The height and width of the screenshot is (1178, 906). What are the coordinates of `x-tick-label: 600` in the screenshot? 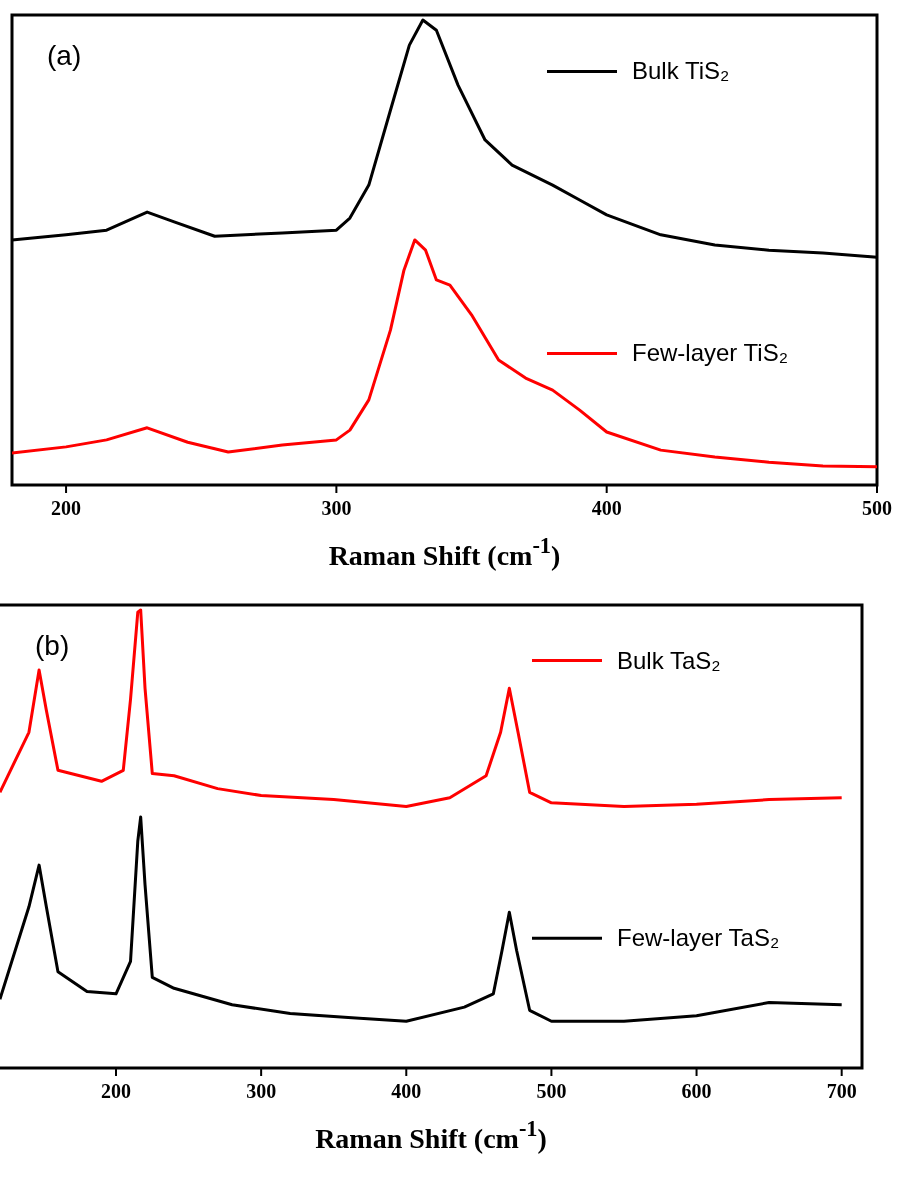 It's located at (696, 1091).